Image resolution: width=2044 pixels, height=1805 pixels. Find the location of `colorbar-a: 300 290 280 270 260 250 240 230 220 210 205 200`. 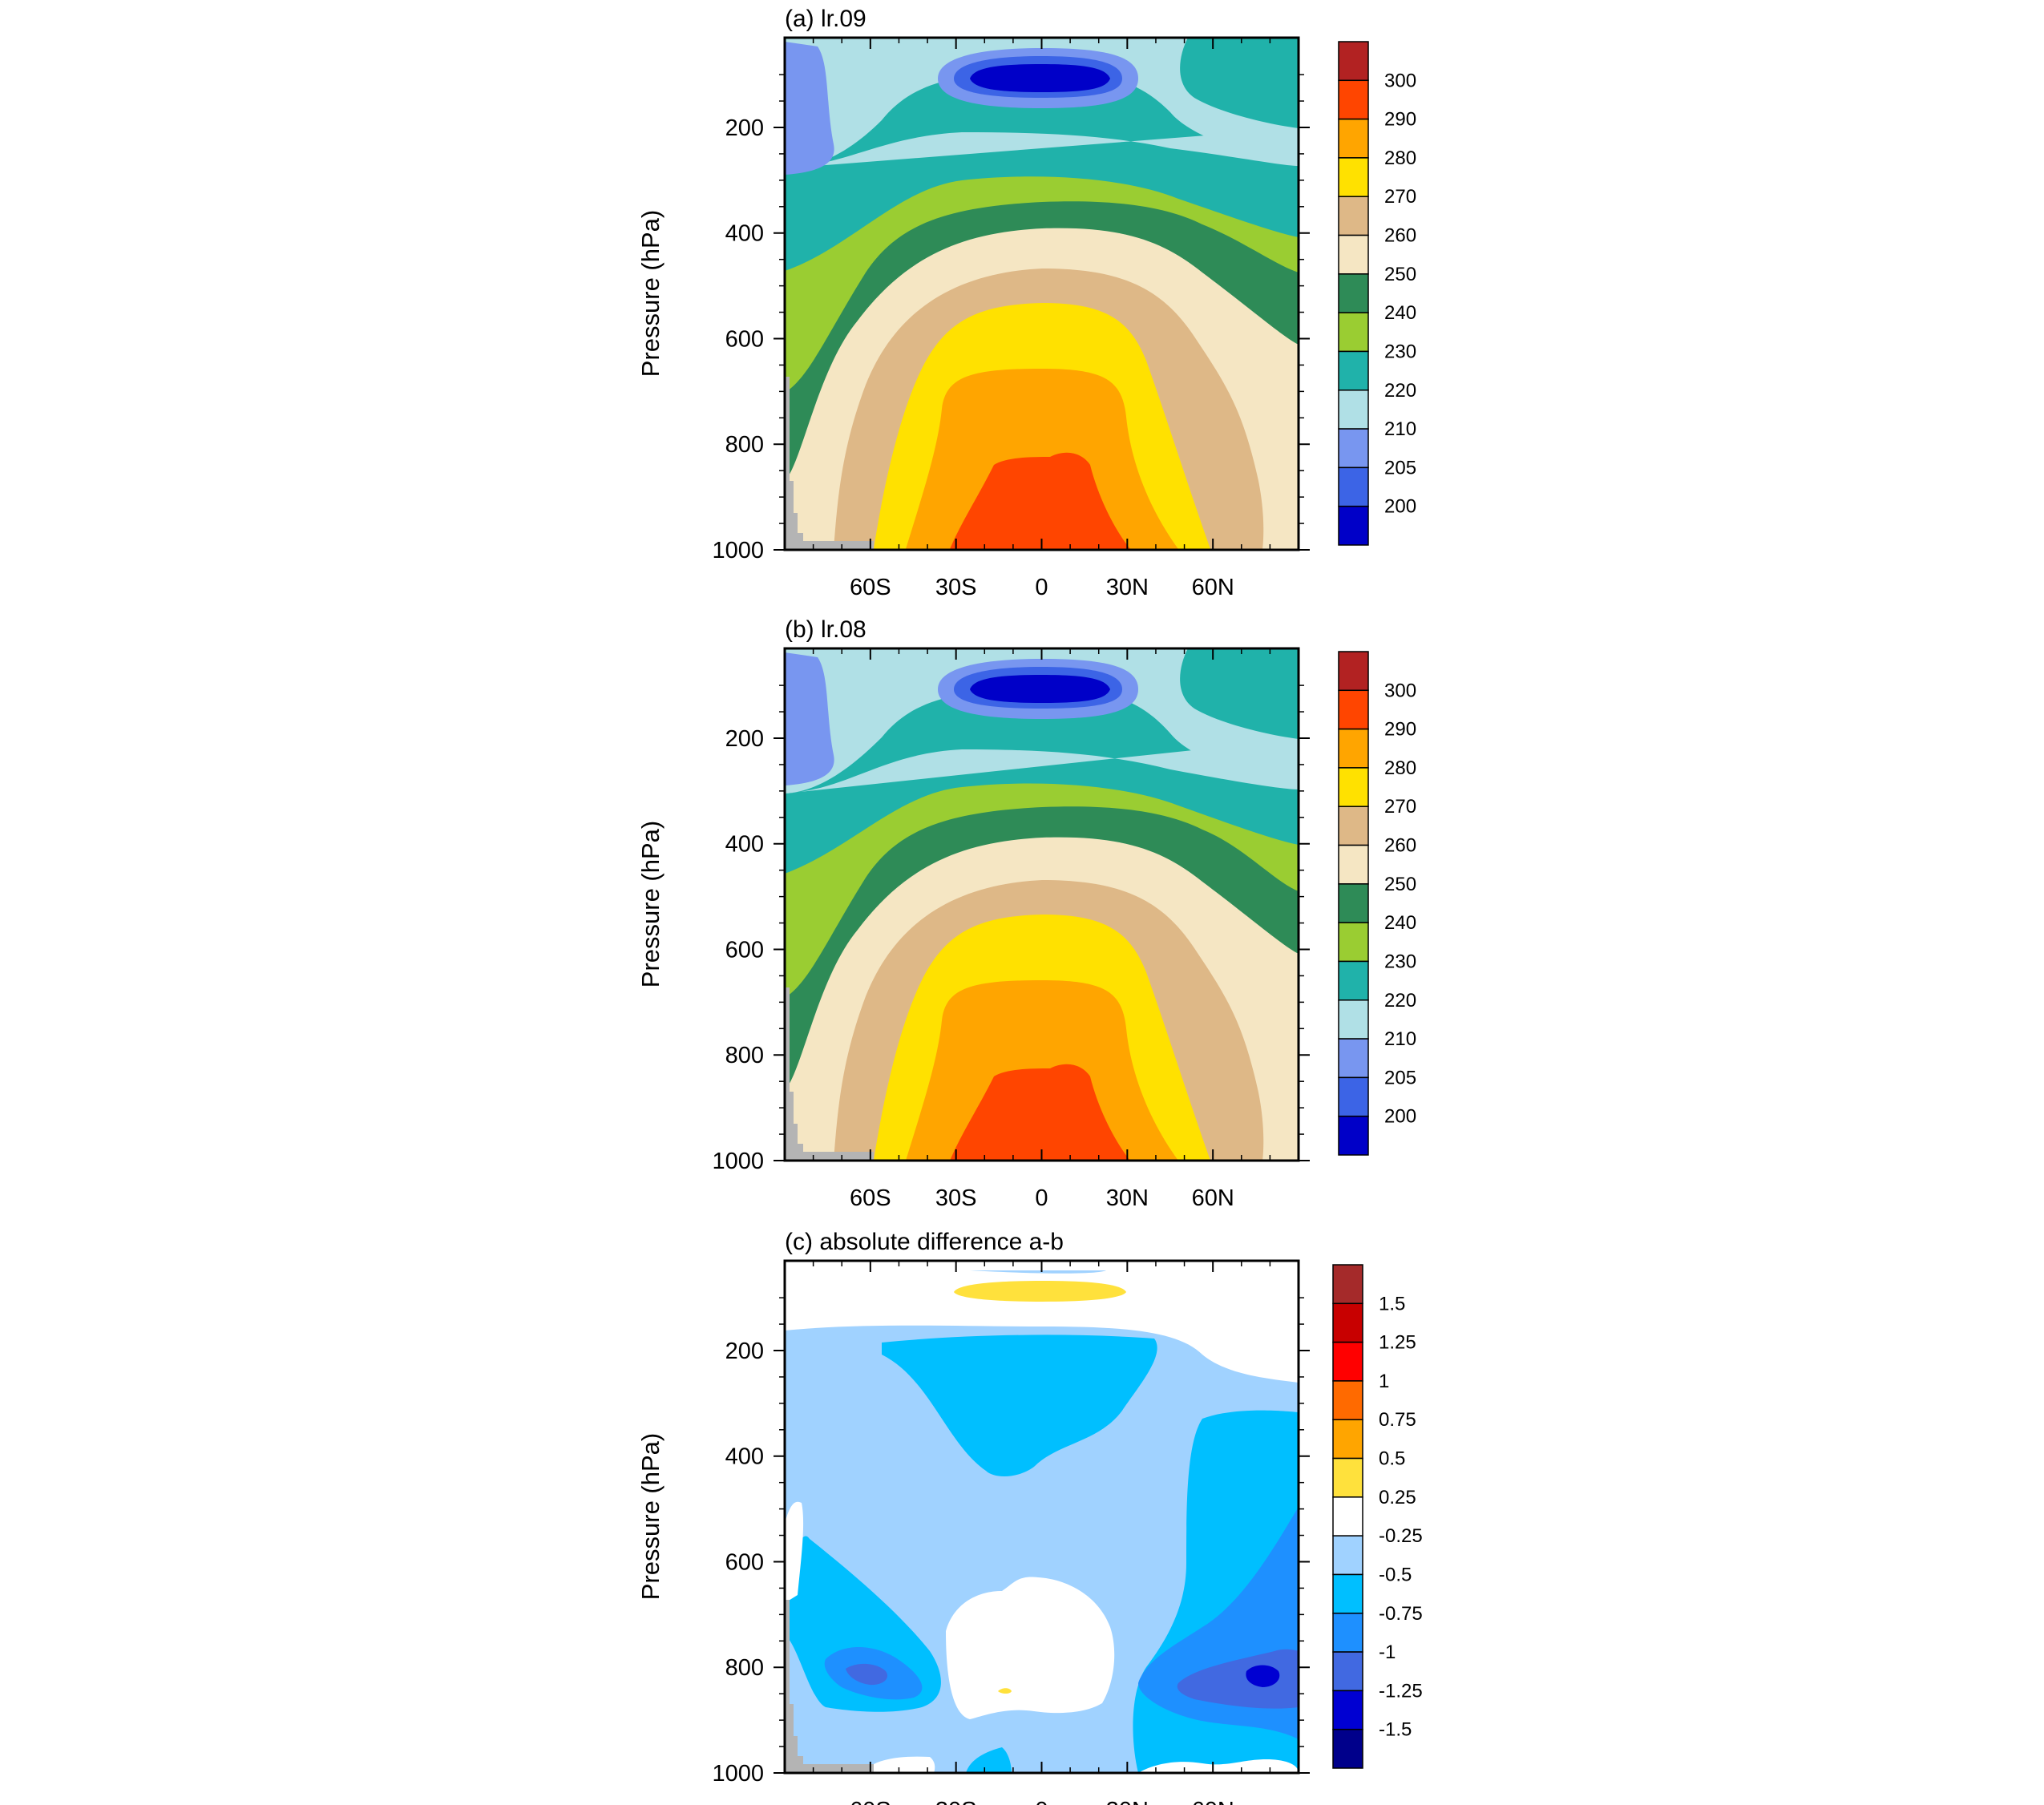

colorbar-a: 300 290 280 270 260 250 240 230 220 210 205 200 is located at coordinates (1377, 293).